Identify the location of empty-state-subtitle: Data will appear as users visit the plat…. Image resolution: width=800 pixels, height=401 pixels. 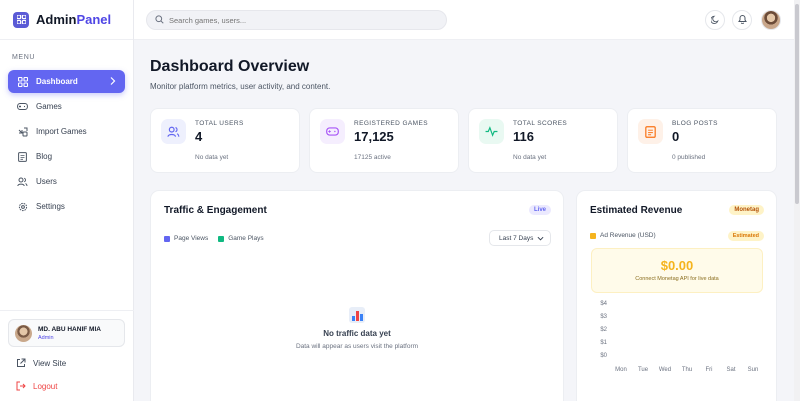
(357, 346).